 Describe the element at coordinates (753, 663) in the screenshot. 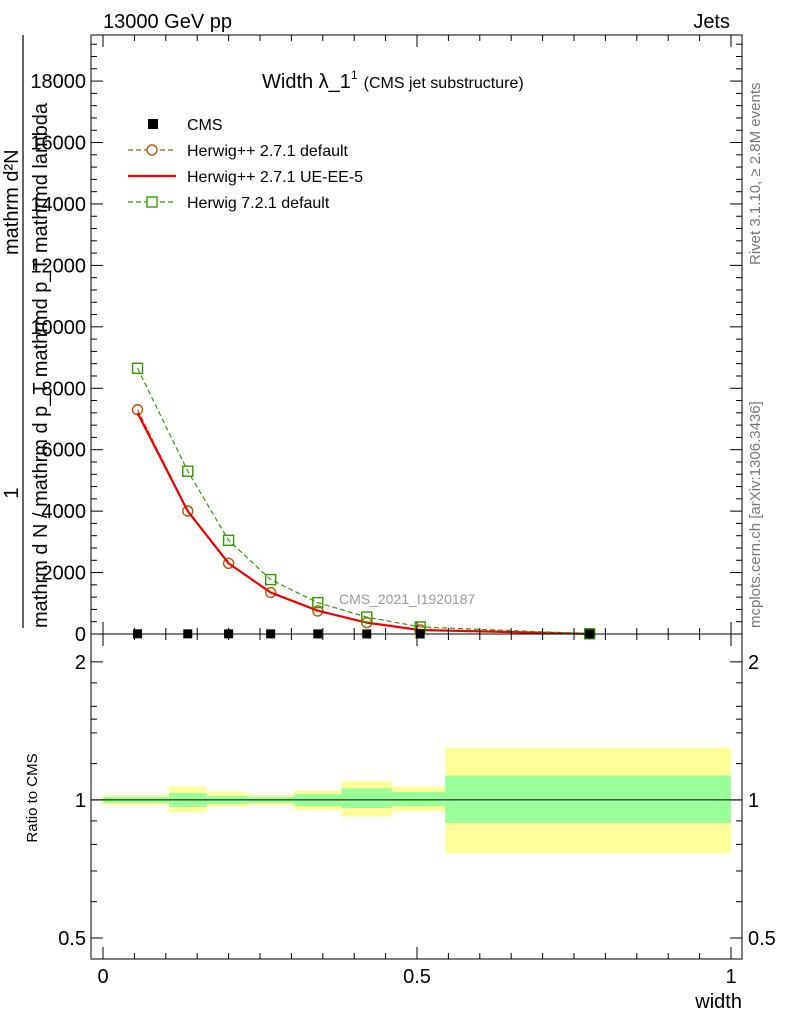

I see `ratio-ytick-label-right: 2` at that location.